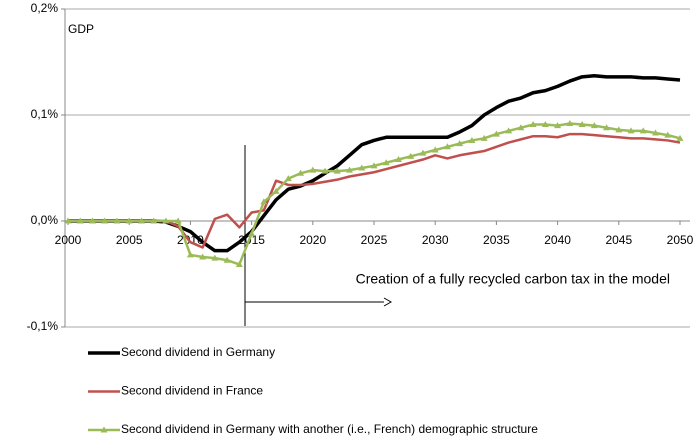 This screenshot has width=696, height=443. I want to click on y-tick-label: 0,2%, so click(45, 8).